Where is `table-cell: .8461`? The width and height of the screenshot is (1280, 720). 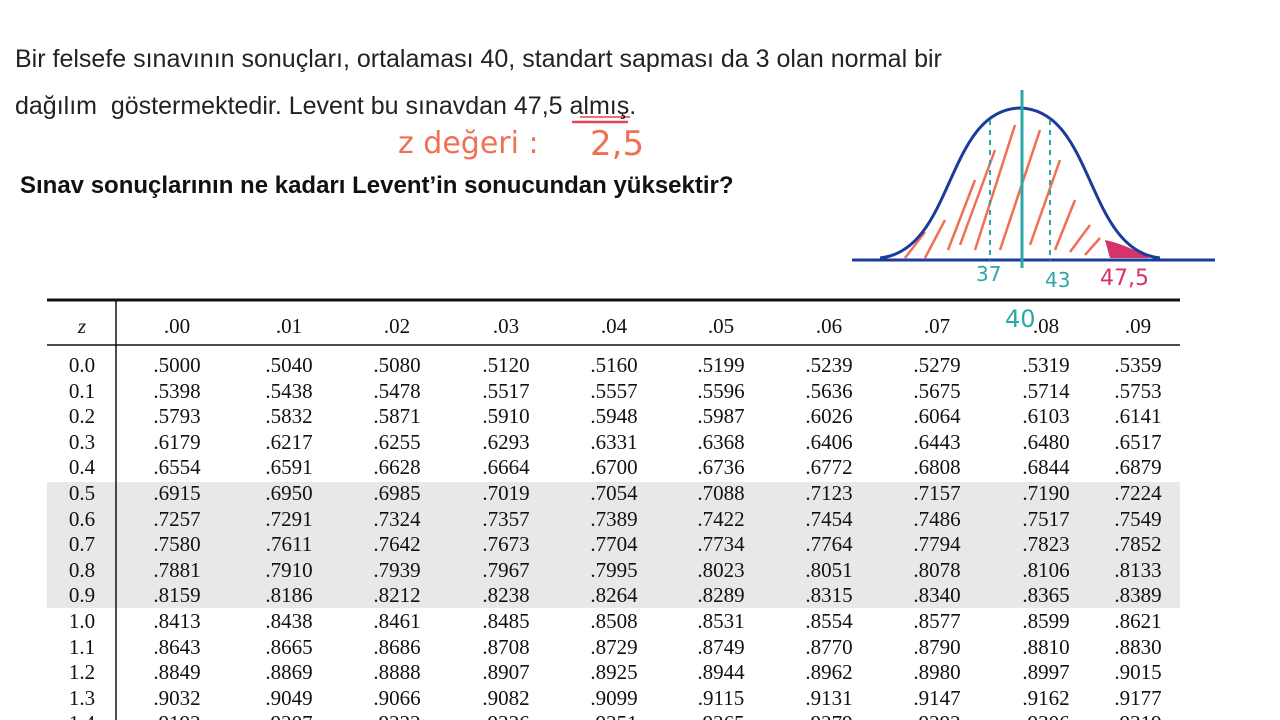
table-cell: .8461 is located at coordinates (397, 621).